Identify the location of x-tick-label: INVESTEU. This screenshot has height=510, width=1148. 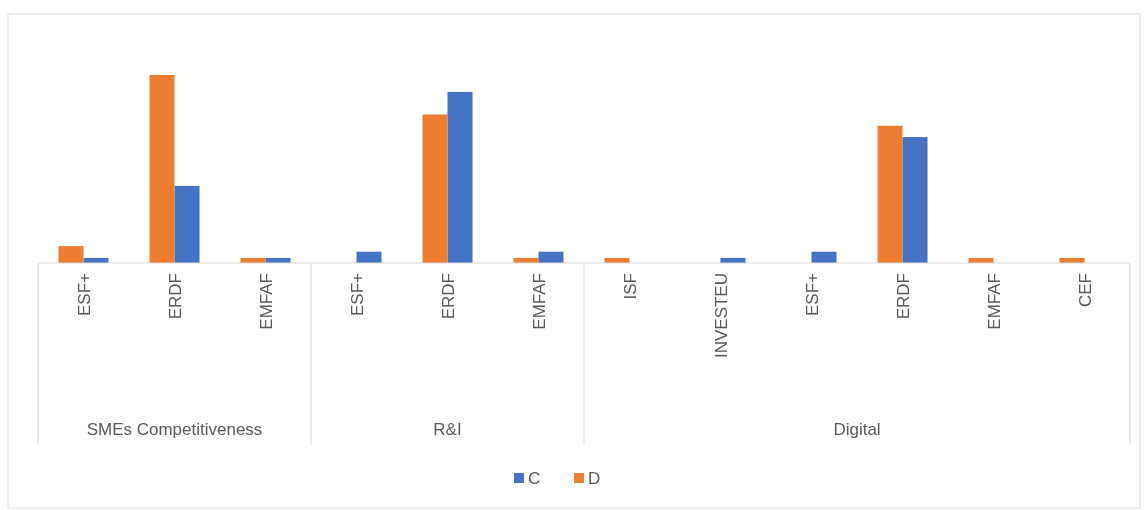
(721, 316).